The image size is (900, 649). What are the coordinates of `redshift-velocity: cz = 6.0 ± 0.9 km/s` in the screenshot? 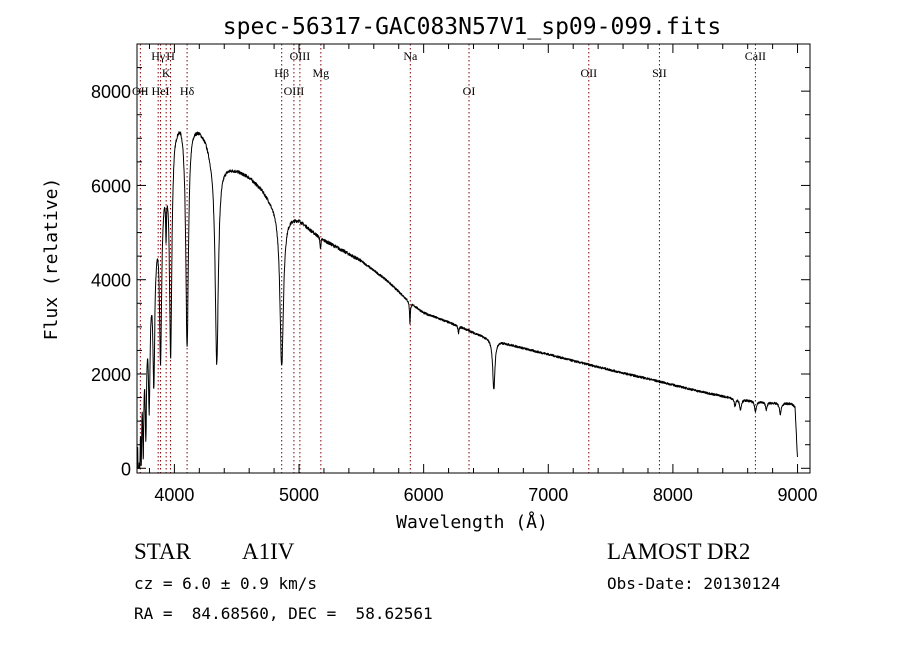 It's located at (226, 583).